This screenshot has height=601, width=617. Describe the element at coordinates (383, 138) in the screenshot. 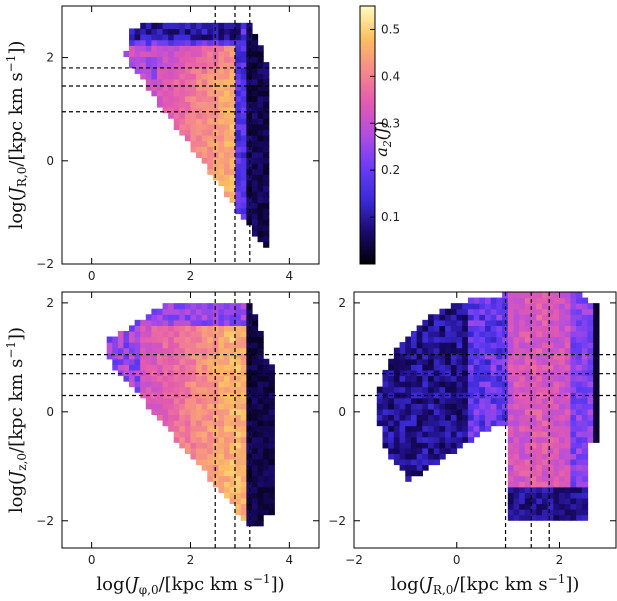

I see `colorbar-label: a2(J)` at that location.